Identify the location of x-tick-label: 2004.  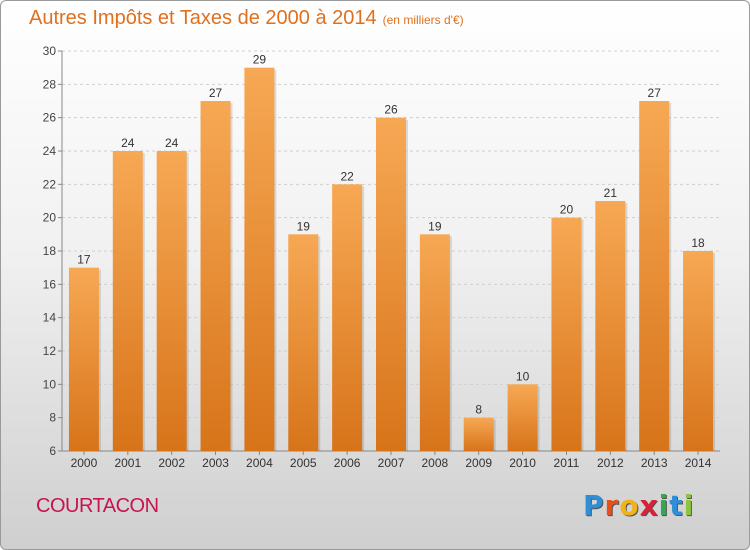
(259, 463).